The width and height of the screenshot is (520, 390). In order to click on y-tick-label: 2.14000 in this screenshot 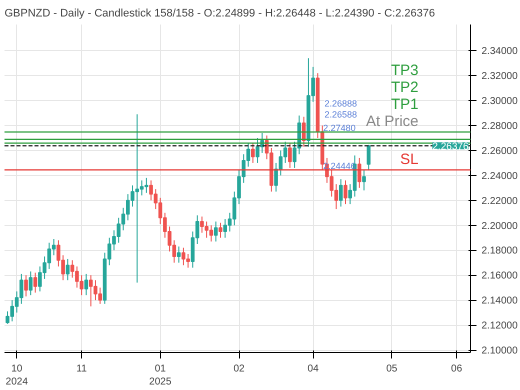, I will do `click(500, 301)`.